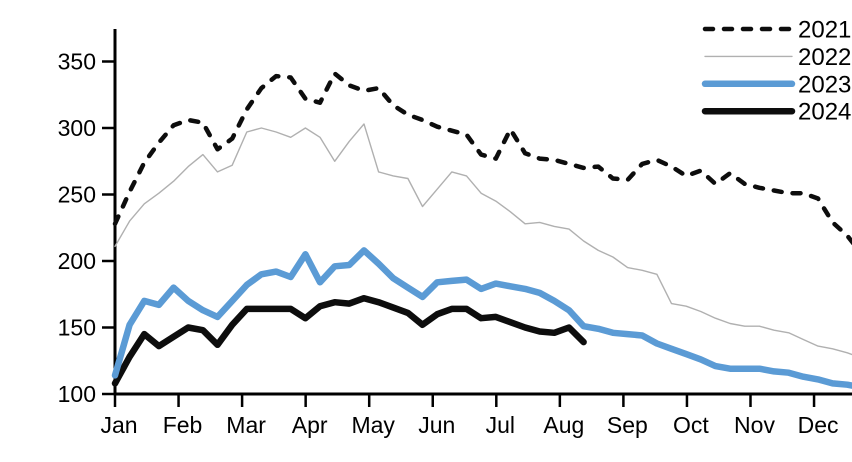  What do you see at coordinates (778, 57) in the screenshot?
I see `legend-item-2022: 2022` at bounding box center [778, 57].